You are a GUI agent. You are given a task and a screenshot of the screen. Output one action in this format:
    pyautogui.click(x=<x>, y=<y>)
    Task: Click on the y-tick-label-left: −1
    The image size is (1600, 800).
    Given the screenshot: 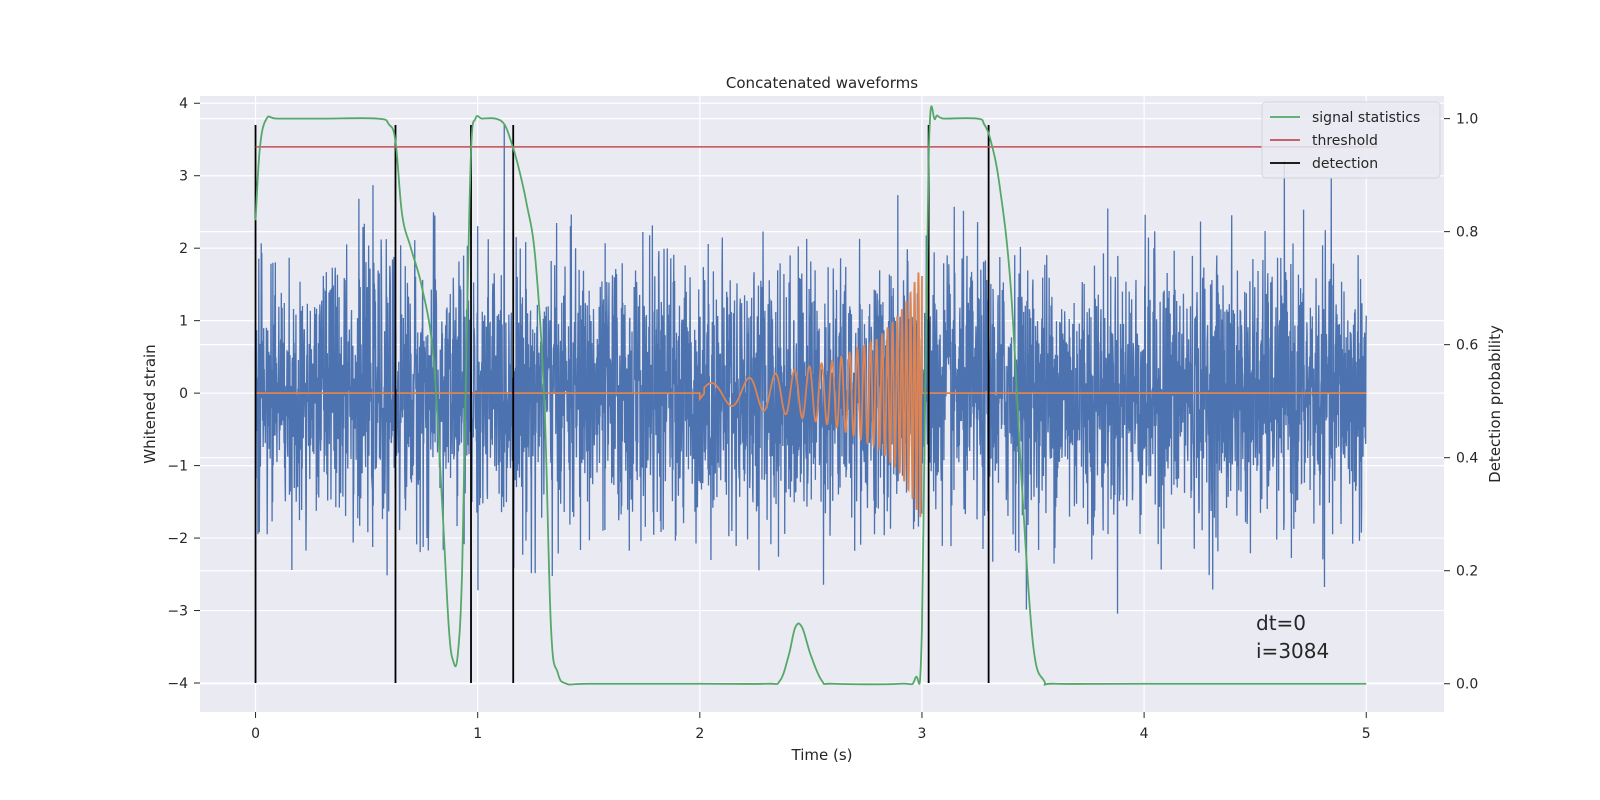 What is the action you would take?
    pyautogui.click(x=177, y=467)
    